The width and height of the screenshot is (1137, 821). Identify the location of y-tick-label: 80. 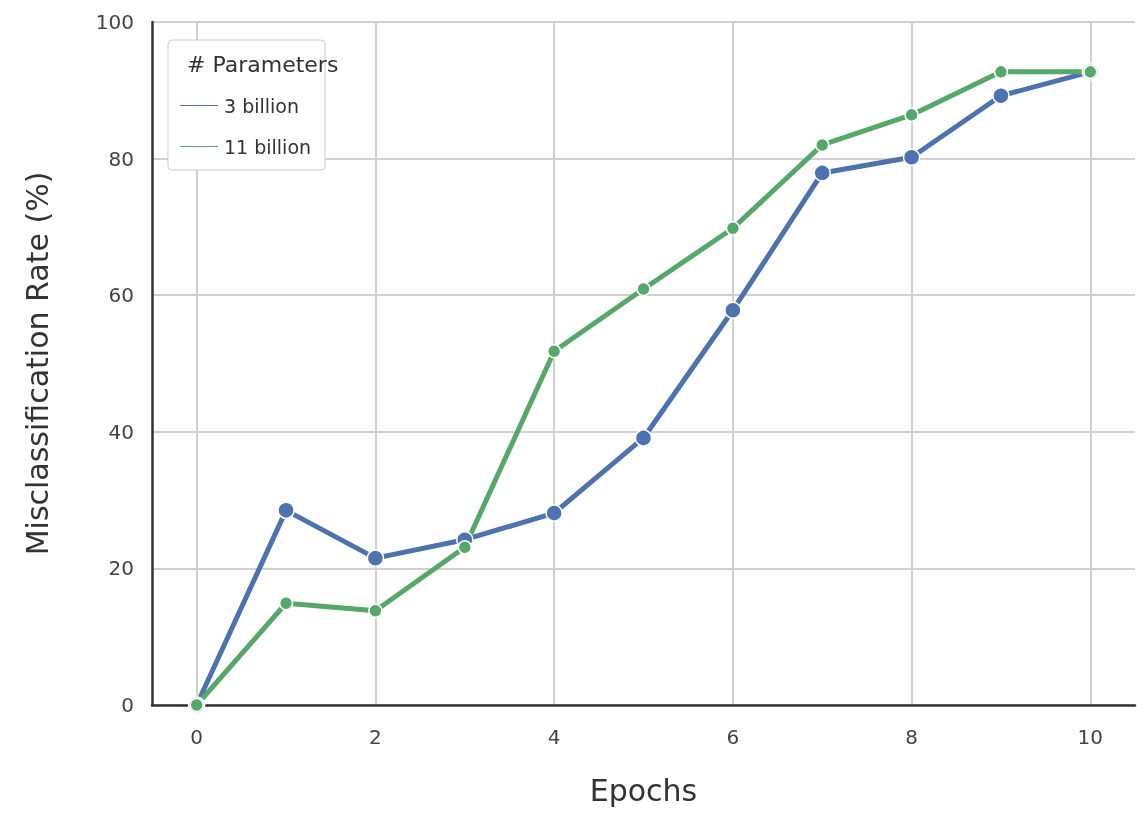
(121, 158).